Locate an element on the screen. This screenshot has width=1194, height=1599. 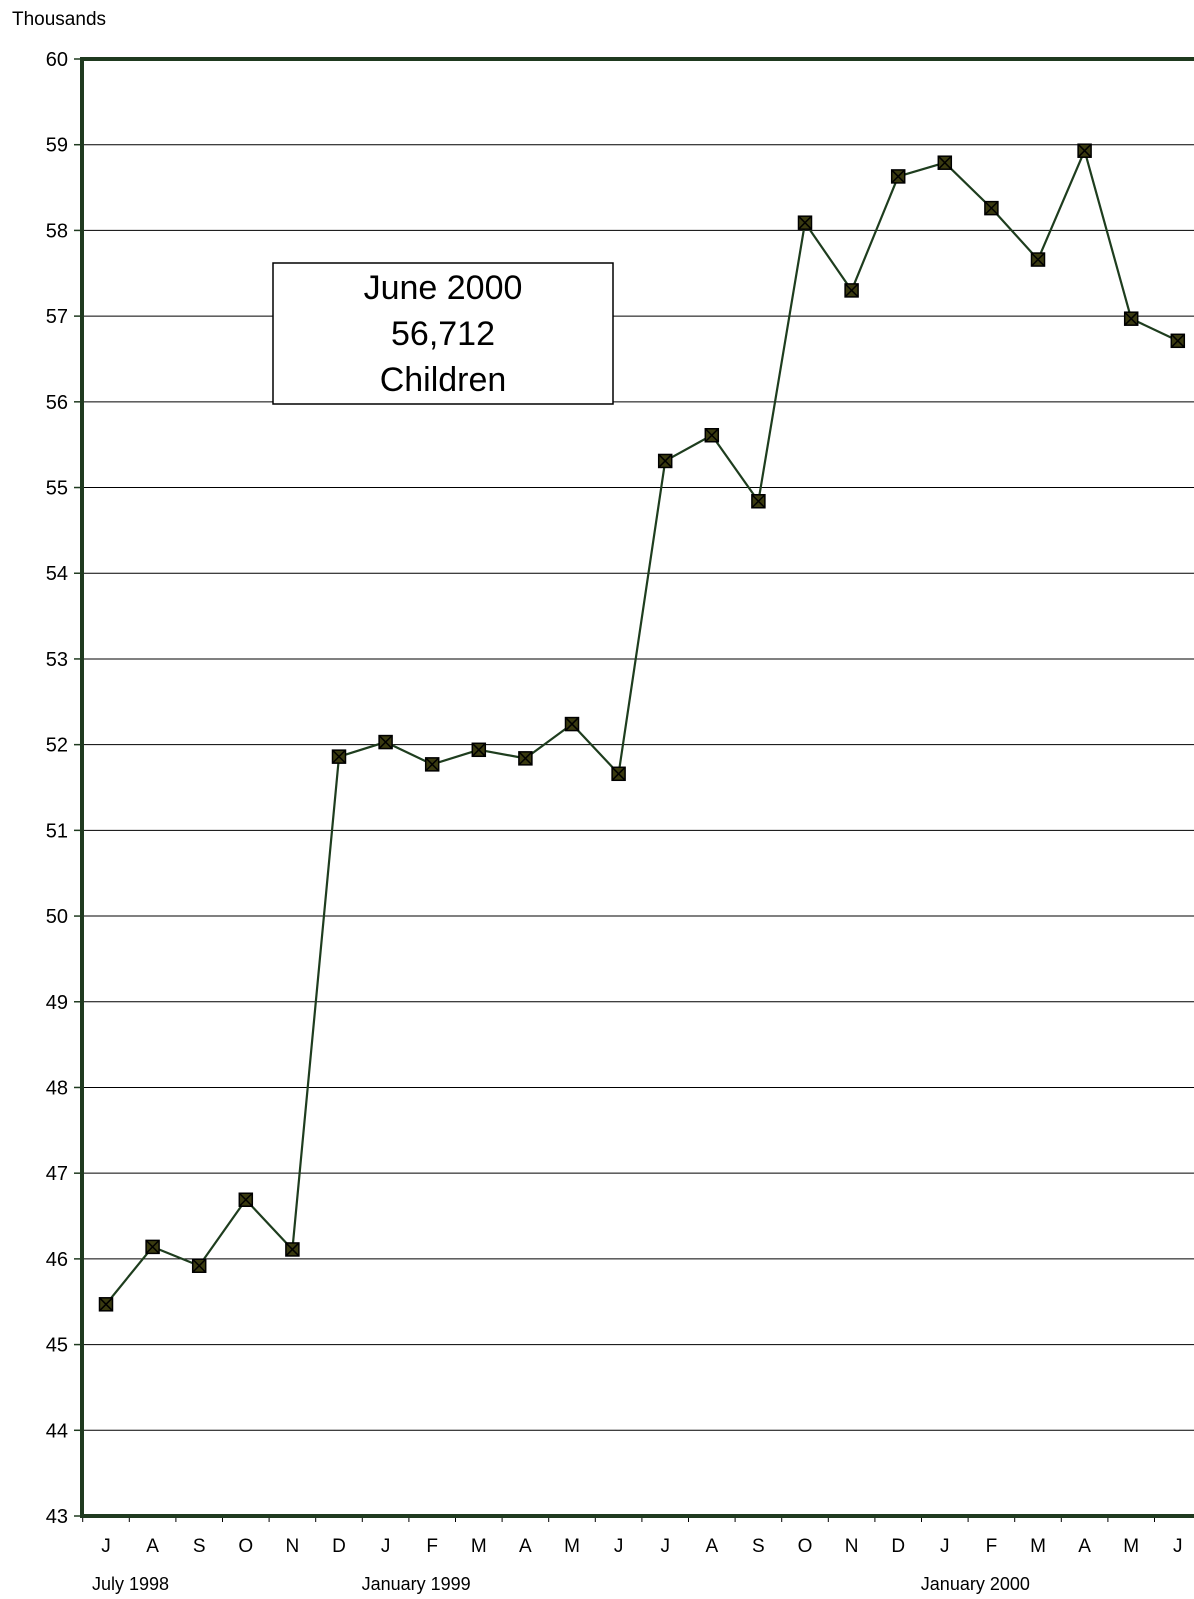
y-axis-ticks: 43 44 45 46 47 48 49 50 51 52 53 54 55 56 57 58 59 60 is located at coordinates (64, 788).